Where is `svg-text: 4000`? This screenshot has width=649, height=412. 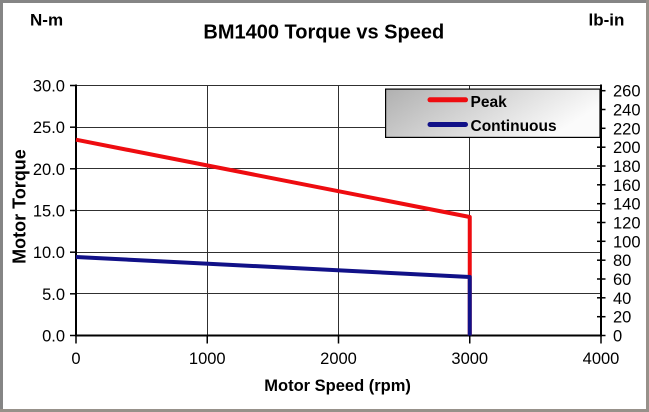 svg-text: 4000 is located at coordinates (601, 359).